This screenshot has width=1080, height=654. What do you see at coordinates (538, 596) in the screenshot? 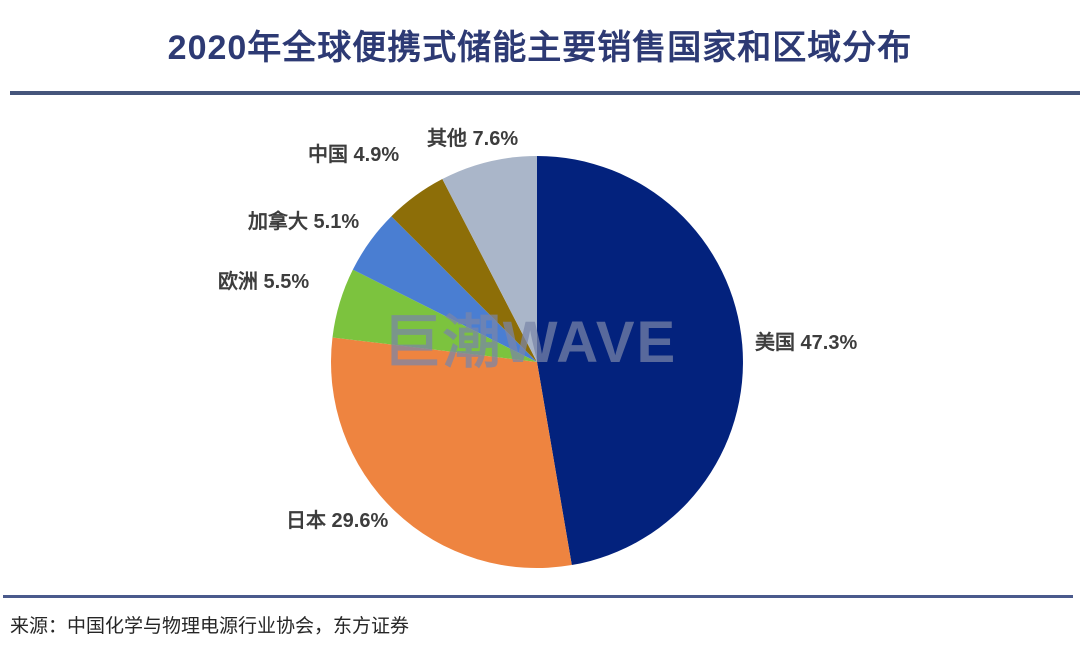
I see `source-divider` at bounding box center [538, 596].